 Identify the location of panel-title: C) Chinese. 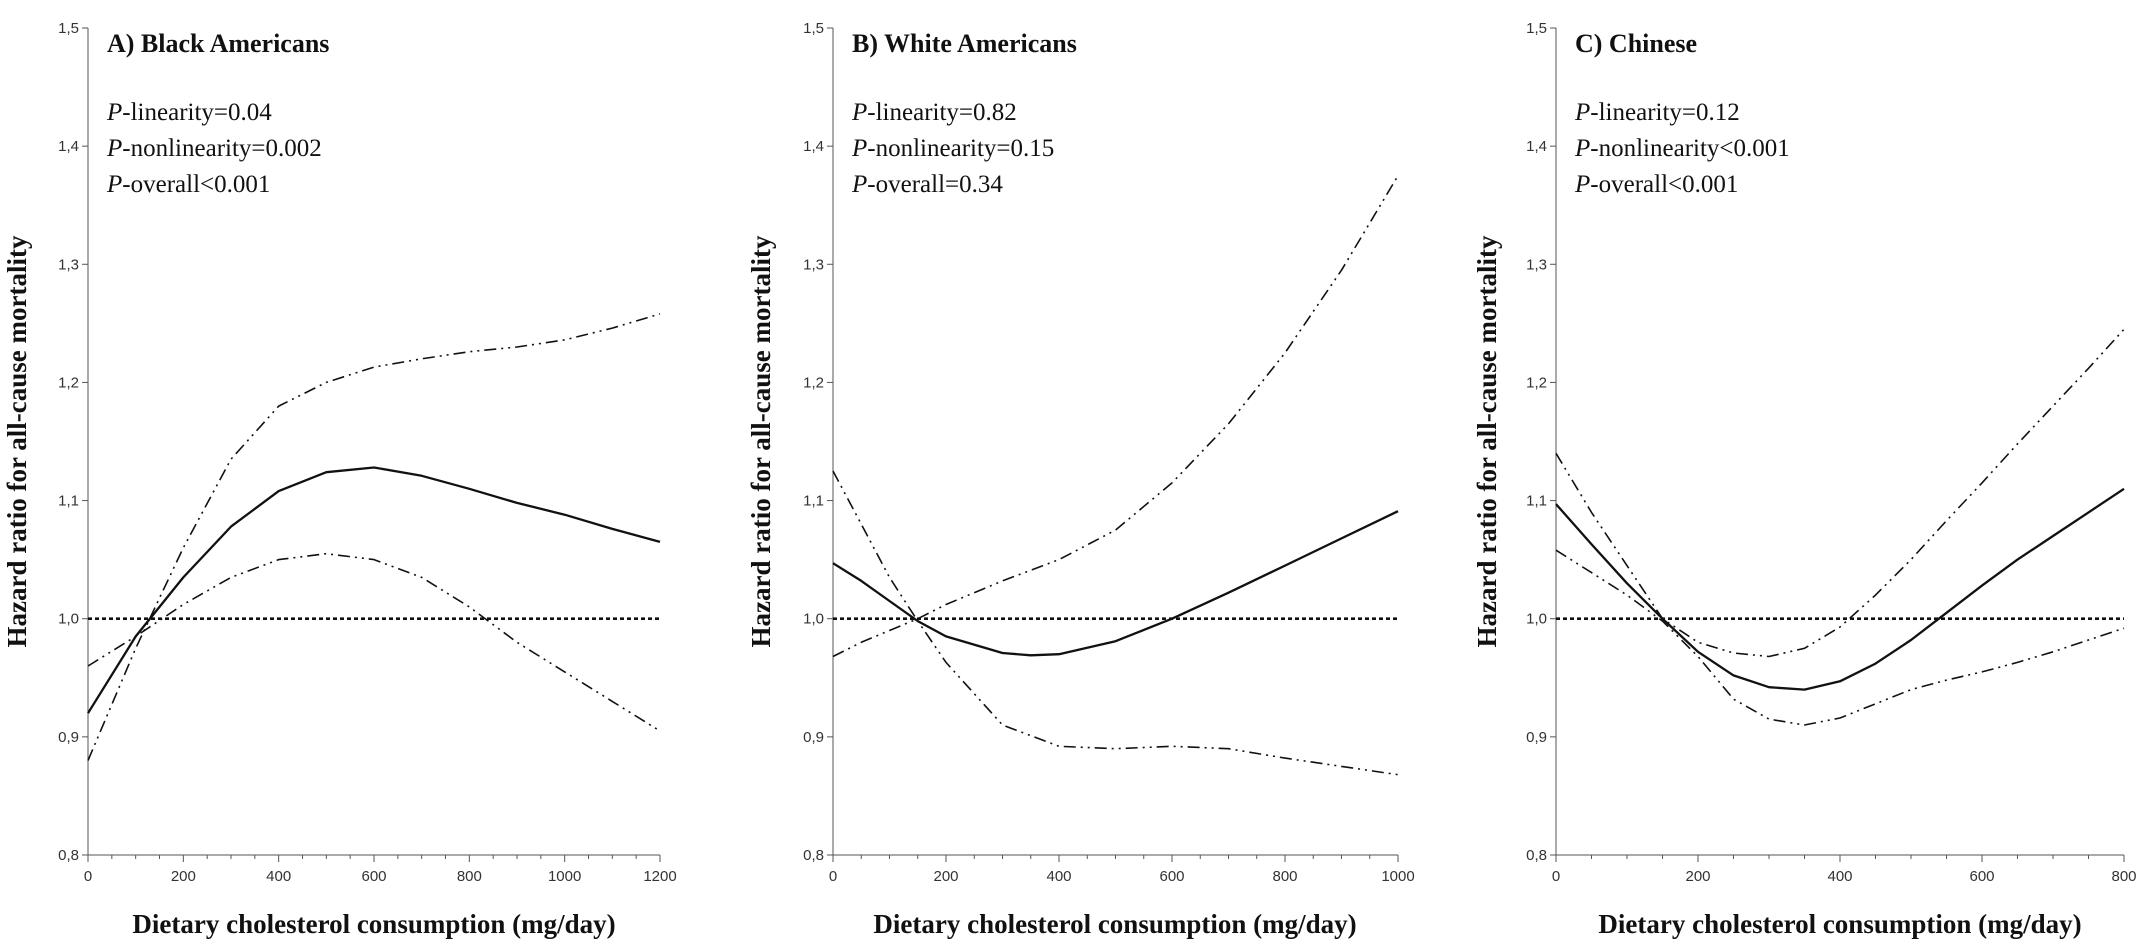
(1636, 43).